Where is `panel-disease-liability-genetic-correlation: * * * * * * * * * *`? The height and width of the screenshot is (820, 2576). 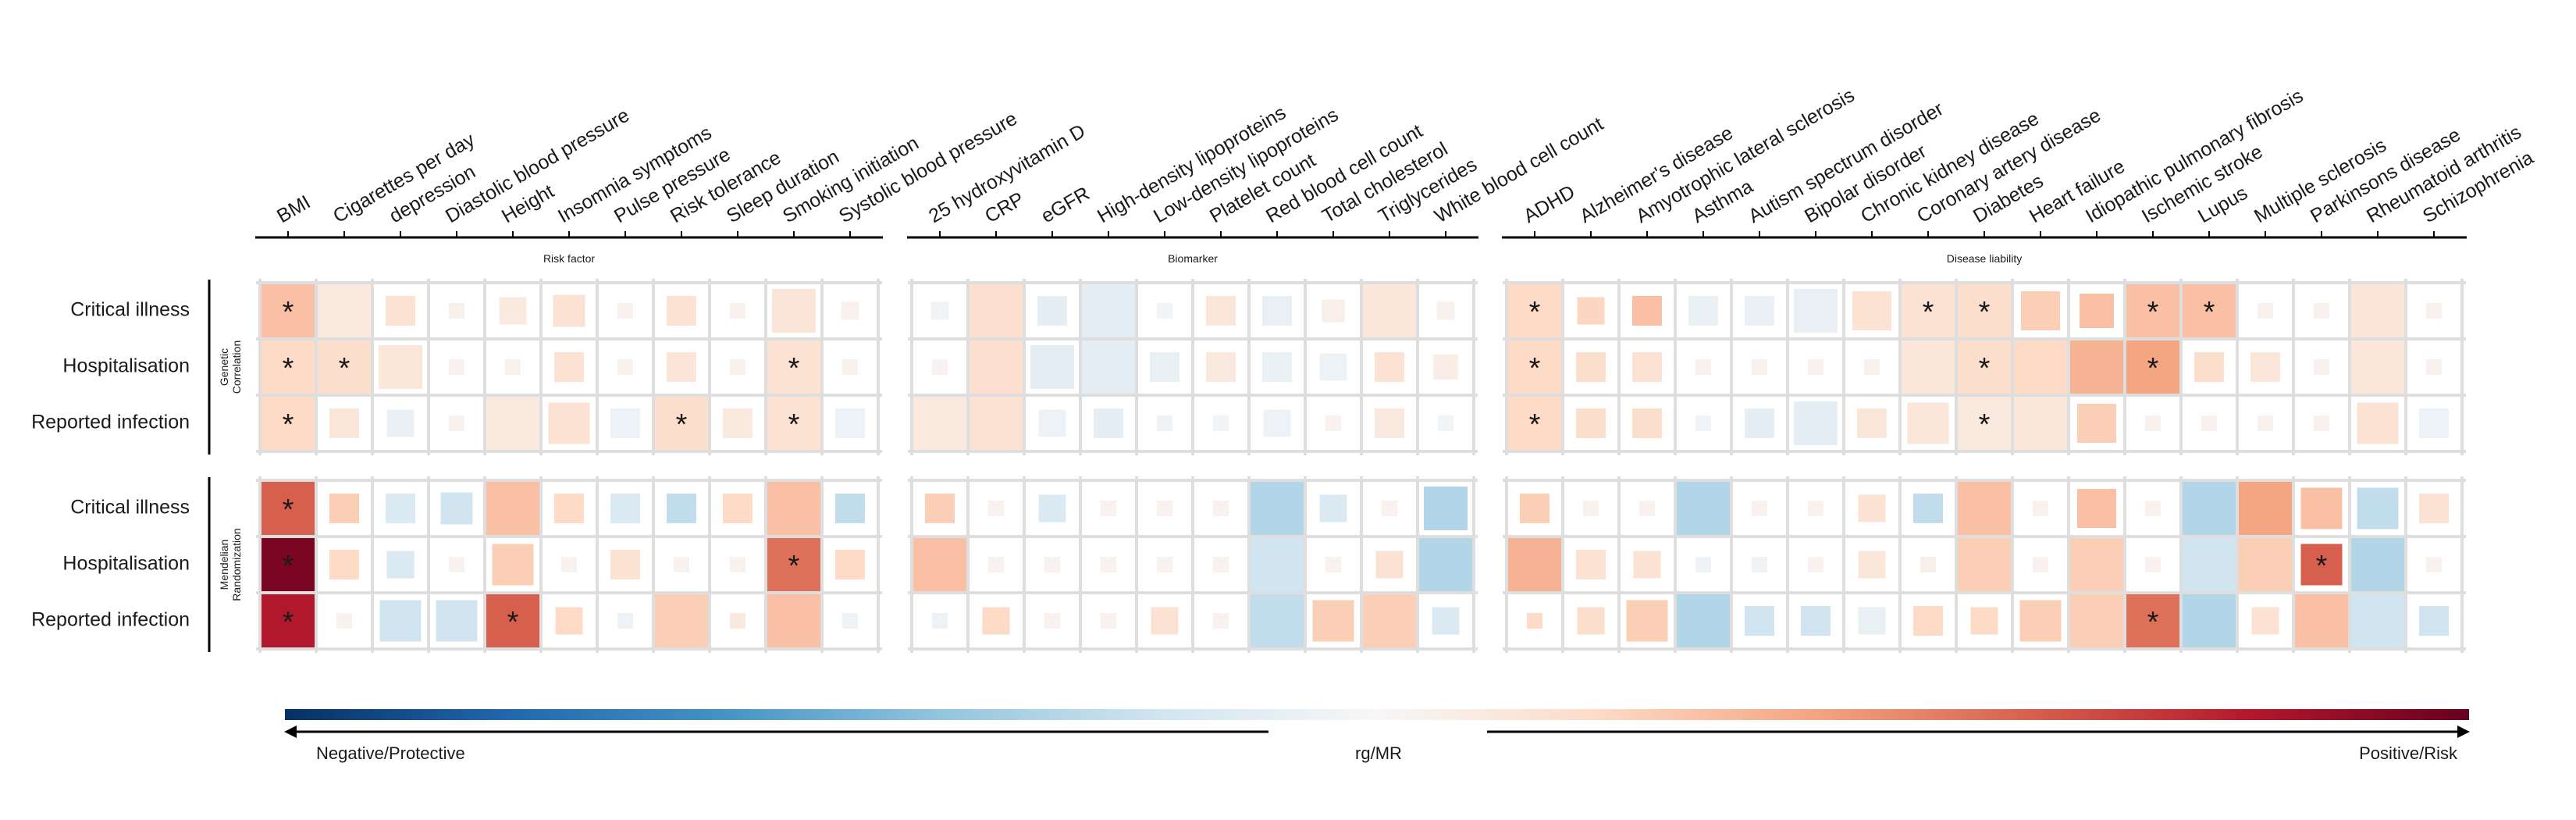
panel-disease-liability-genetic-correlation: * * * * * * * * * * is located at coordinates (1984, 367).